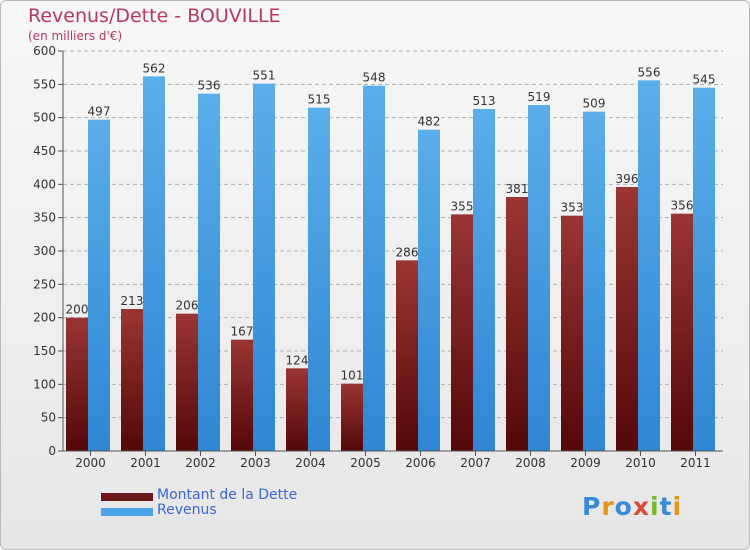  Describe the element at coordinates (44, 118) in the screenshot. I see `y-tick-label: 500` at that location.